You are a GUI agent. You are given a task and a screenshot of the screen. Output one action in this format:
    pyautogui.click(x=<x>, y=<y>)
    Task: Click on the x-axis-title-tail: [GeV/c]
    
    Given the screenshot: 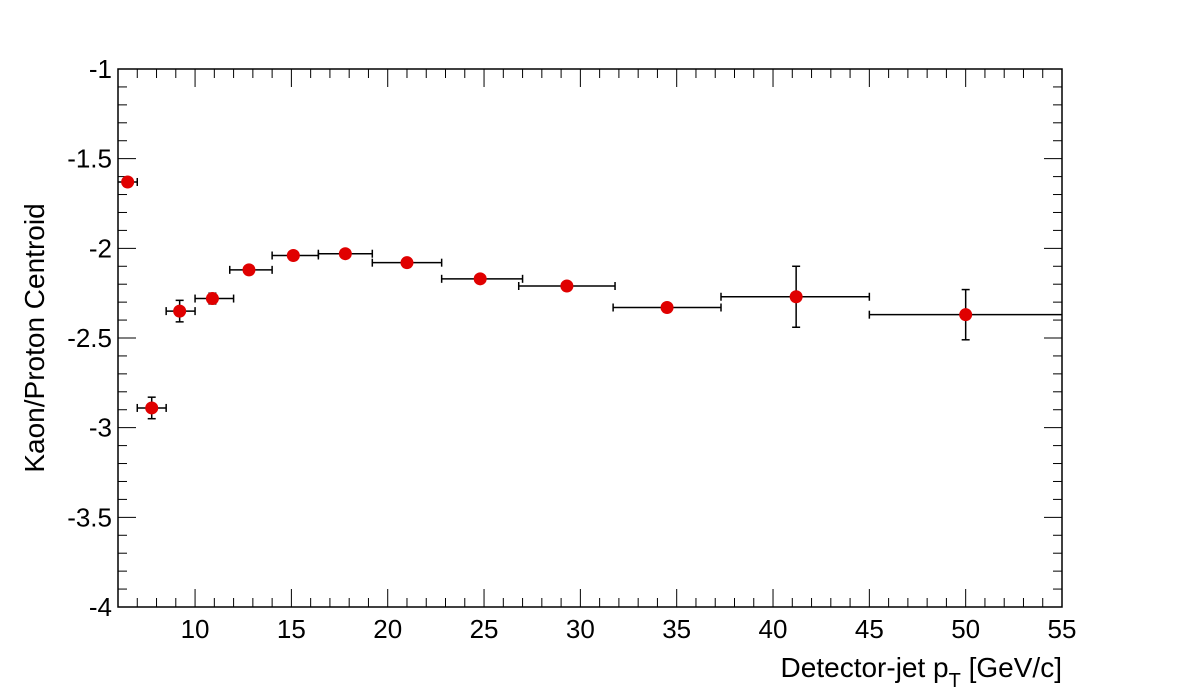 What is the action you would take?
    pyautogui.click(x=1011, y=667)
    